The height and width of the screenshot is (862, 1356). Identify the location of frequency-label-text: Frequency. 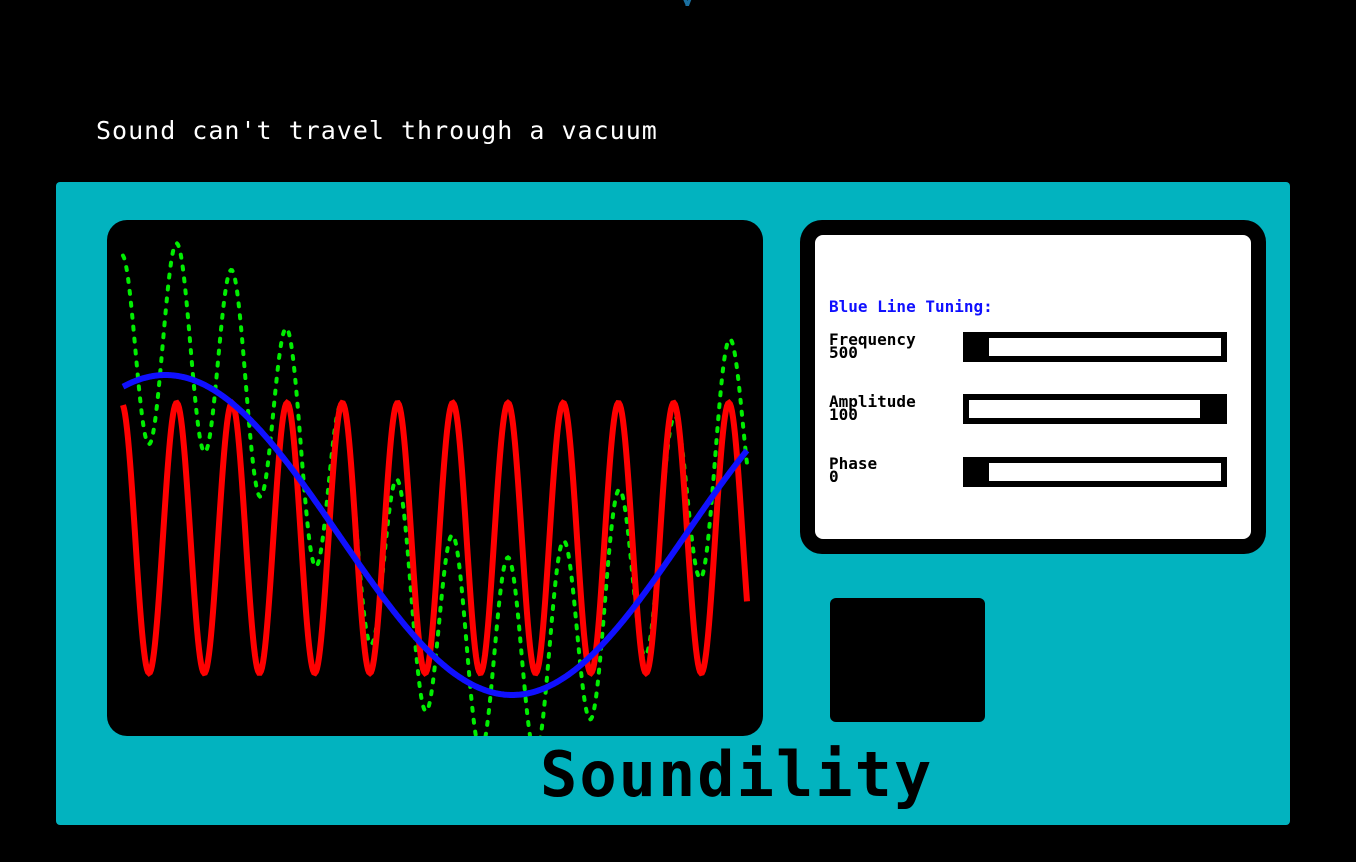
(872, 339).